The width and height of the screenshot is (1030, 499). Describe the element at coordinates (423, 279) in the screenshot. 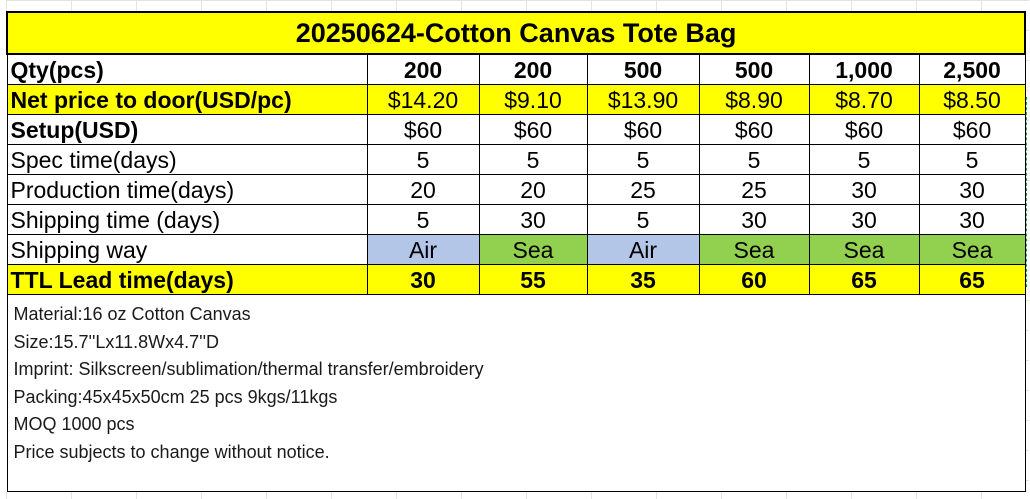

I see `lead-time-cell: 30` at that location.